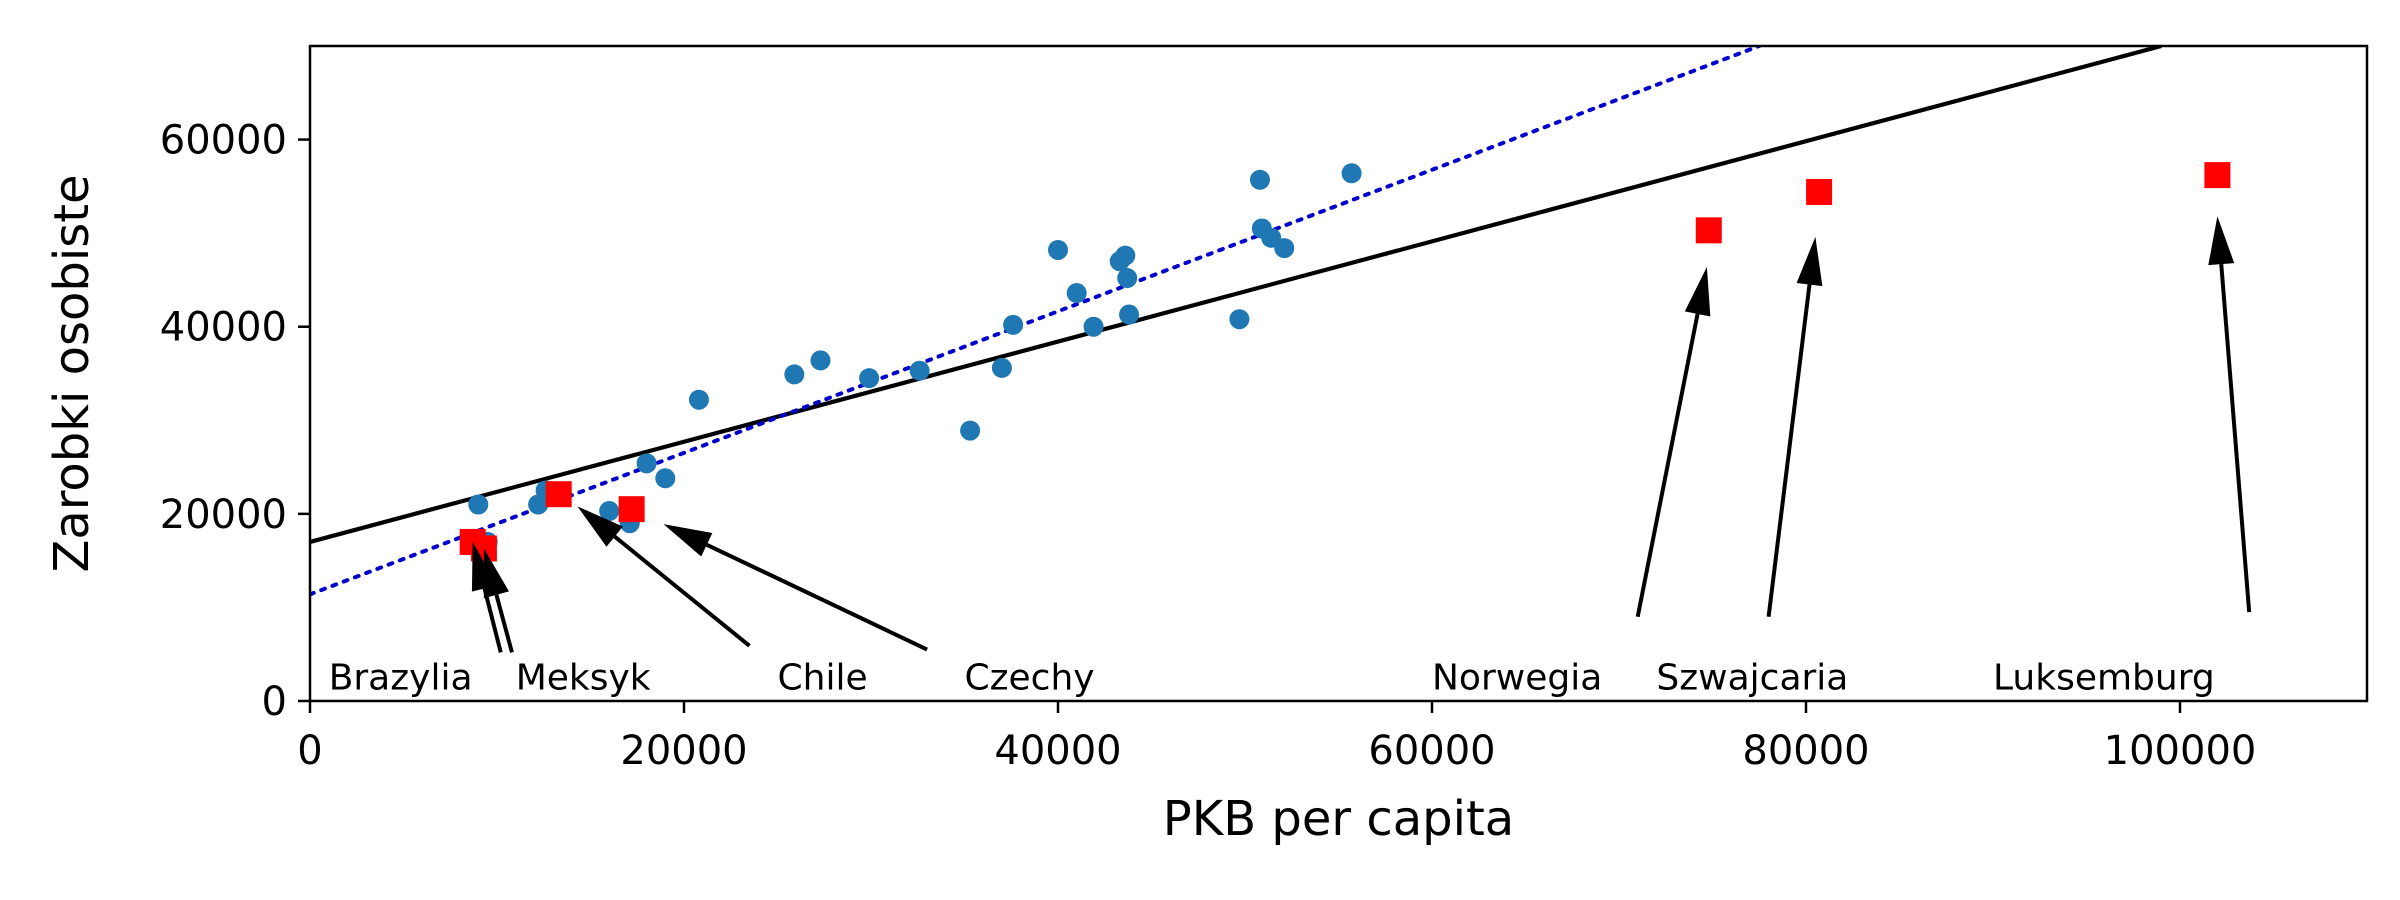  I want to click on y-tick-label: 0, so click(274, 702).